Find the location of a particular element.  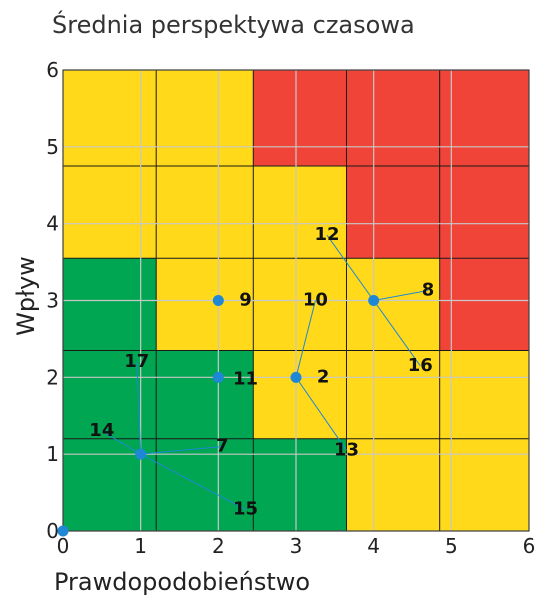

y-tick-label: 0 is located at coordinates (52, 531).